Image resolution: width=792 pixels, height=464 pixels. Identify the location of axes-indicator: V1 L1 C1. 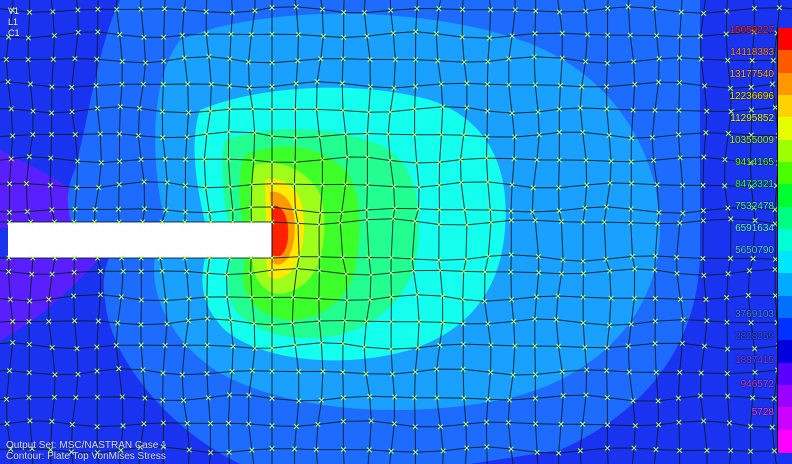
(14, 22).